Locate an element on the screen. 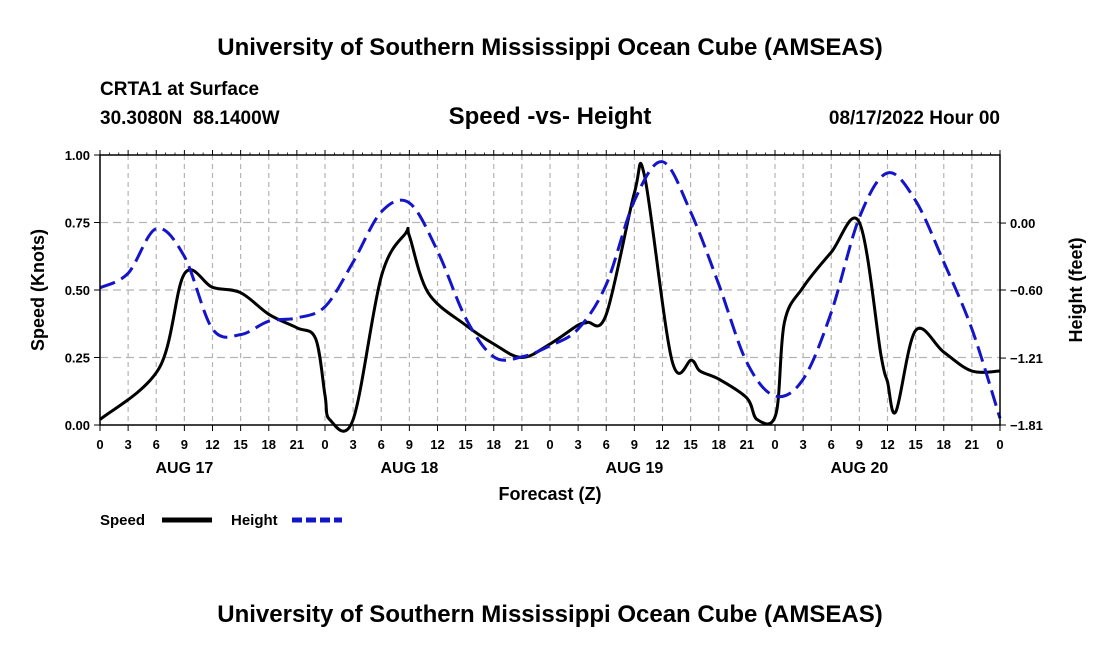 The image size is (1100, 650). y-left-tick-label: 0.50 is located at coordinates (77, 290).